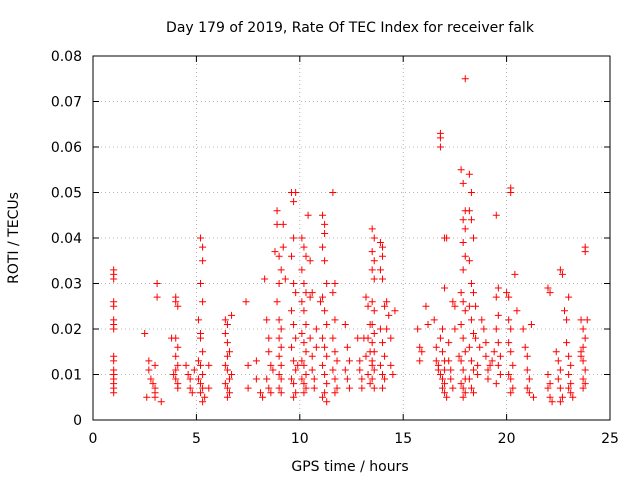 This screenshot has width=640, height=480. Describe the element at coordinates (66, 330) in the screenshot. I see `y-tick-label: 0.02` at that location.